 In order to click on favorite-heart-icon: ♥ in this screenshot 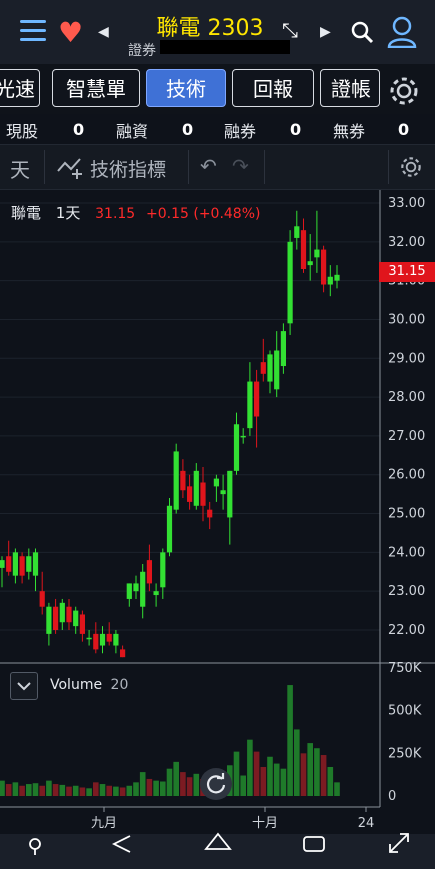, I will do `click(71, 32)`.